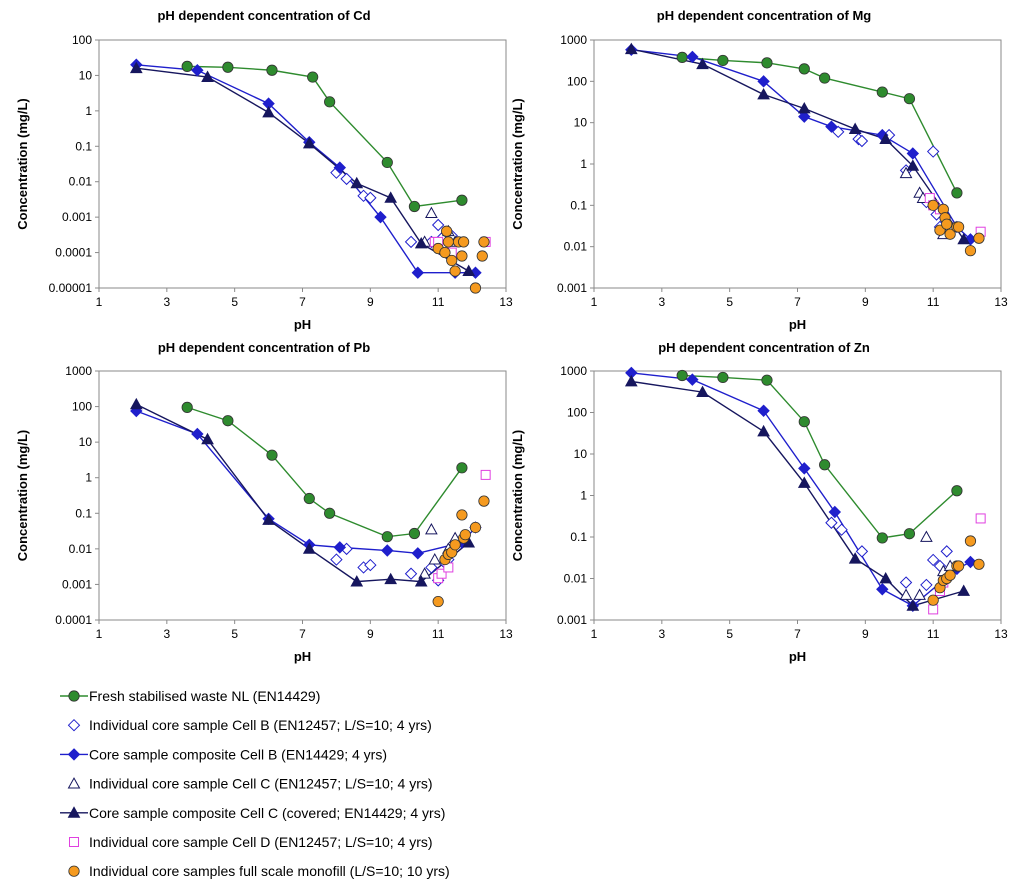 This screenshot has width=1024, height=887. What do you see at coordinates (204, 696) in the screenshot?
I see `legend-label: Fresh stabilised waste NL (EN14429)` at bounding box center [204, 696].